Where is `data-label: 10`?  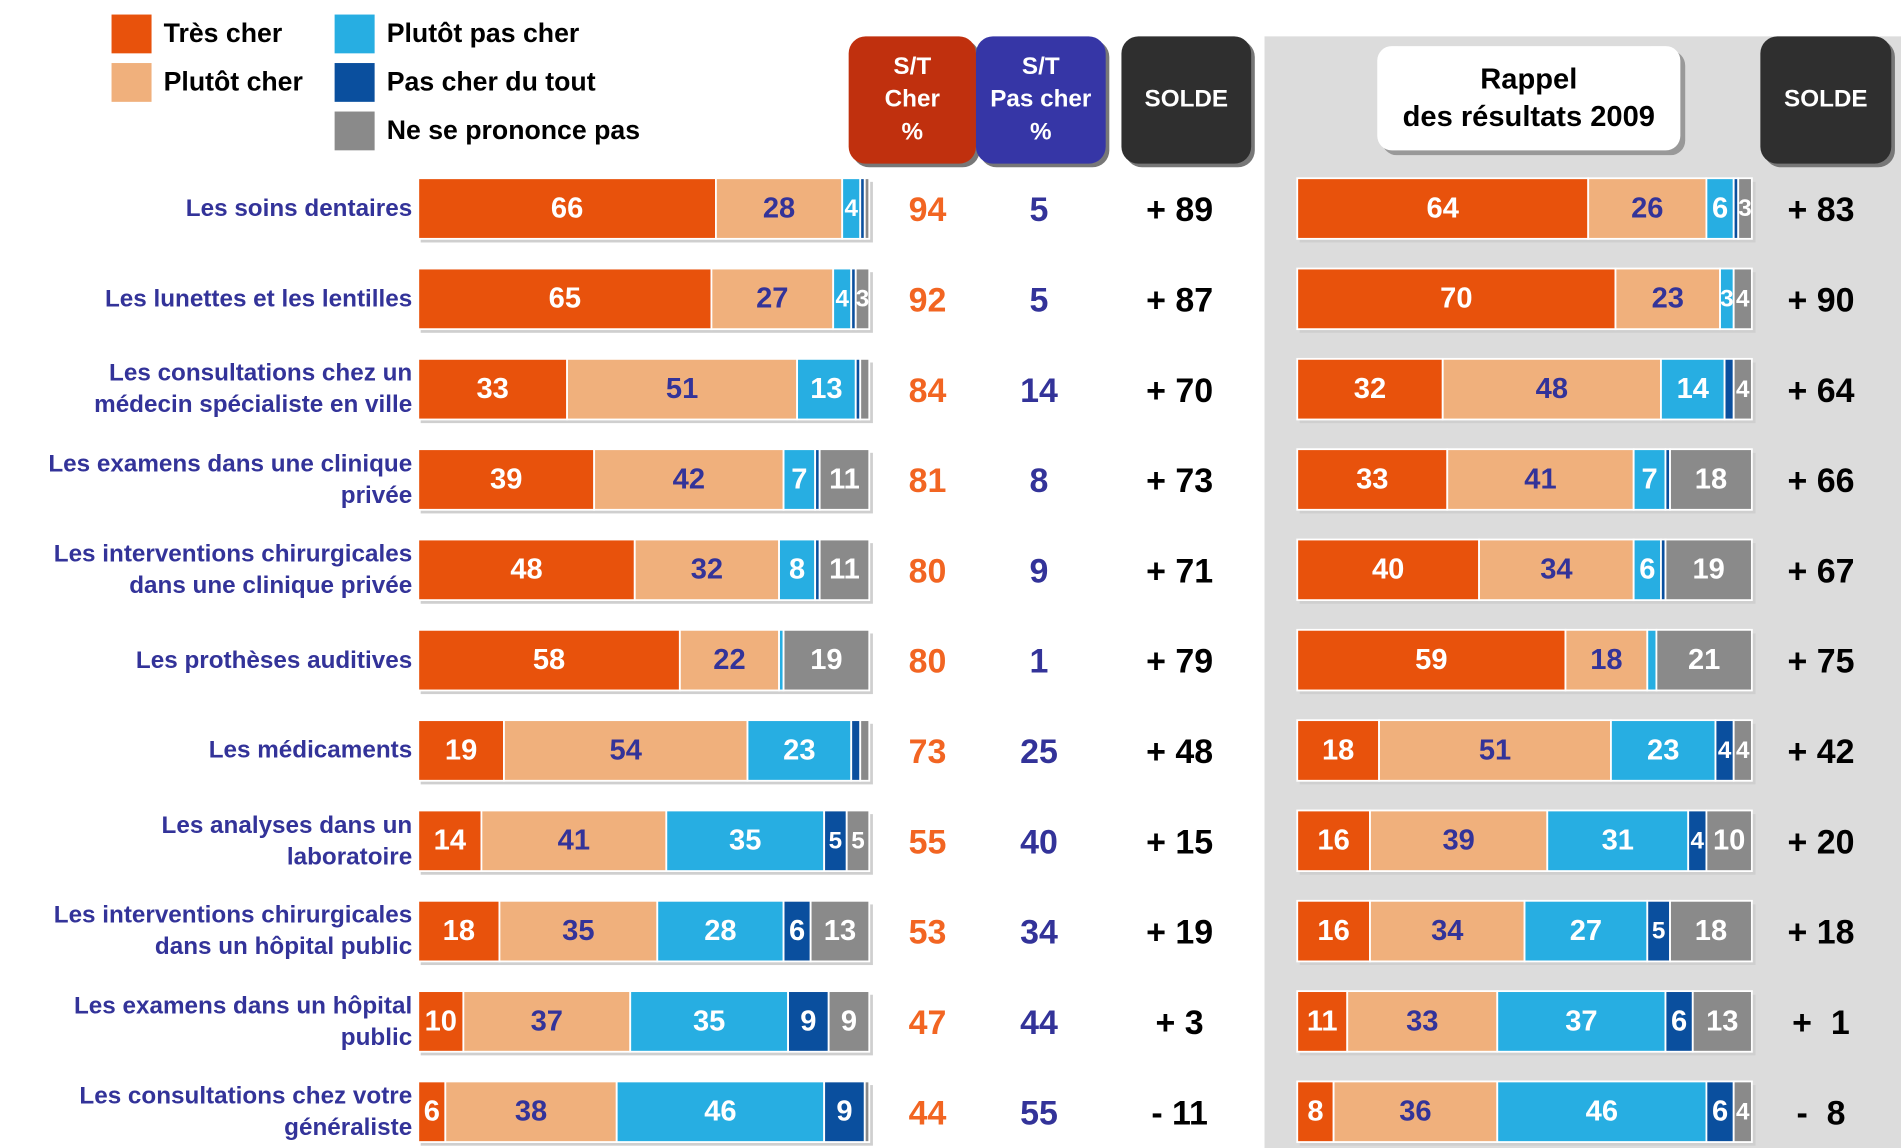
data-label: 10 is located at coordinates (1729, 841).